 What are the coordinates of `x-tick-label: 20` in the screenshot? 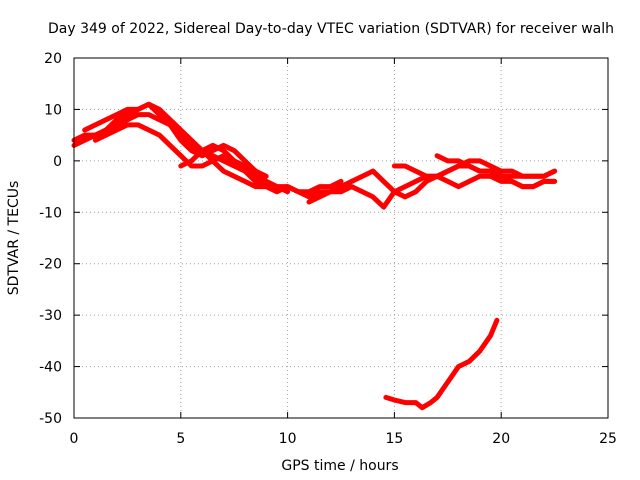 It's located at (501, 439).